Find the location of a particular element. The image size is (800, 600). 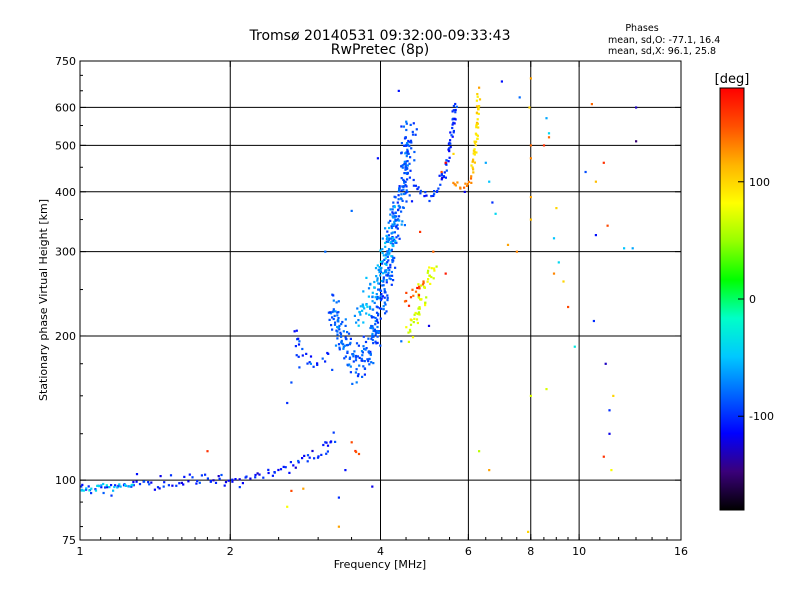

y-tick-label: 75 is located at coordinates (69, 540).